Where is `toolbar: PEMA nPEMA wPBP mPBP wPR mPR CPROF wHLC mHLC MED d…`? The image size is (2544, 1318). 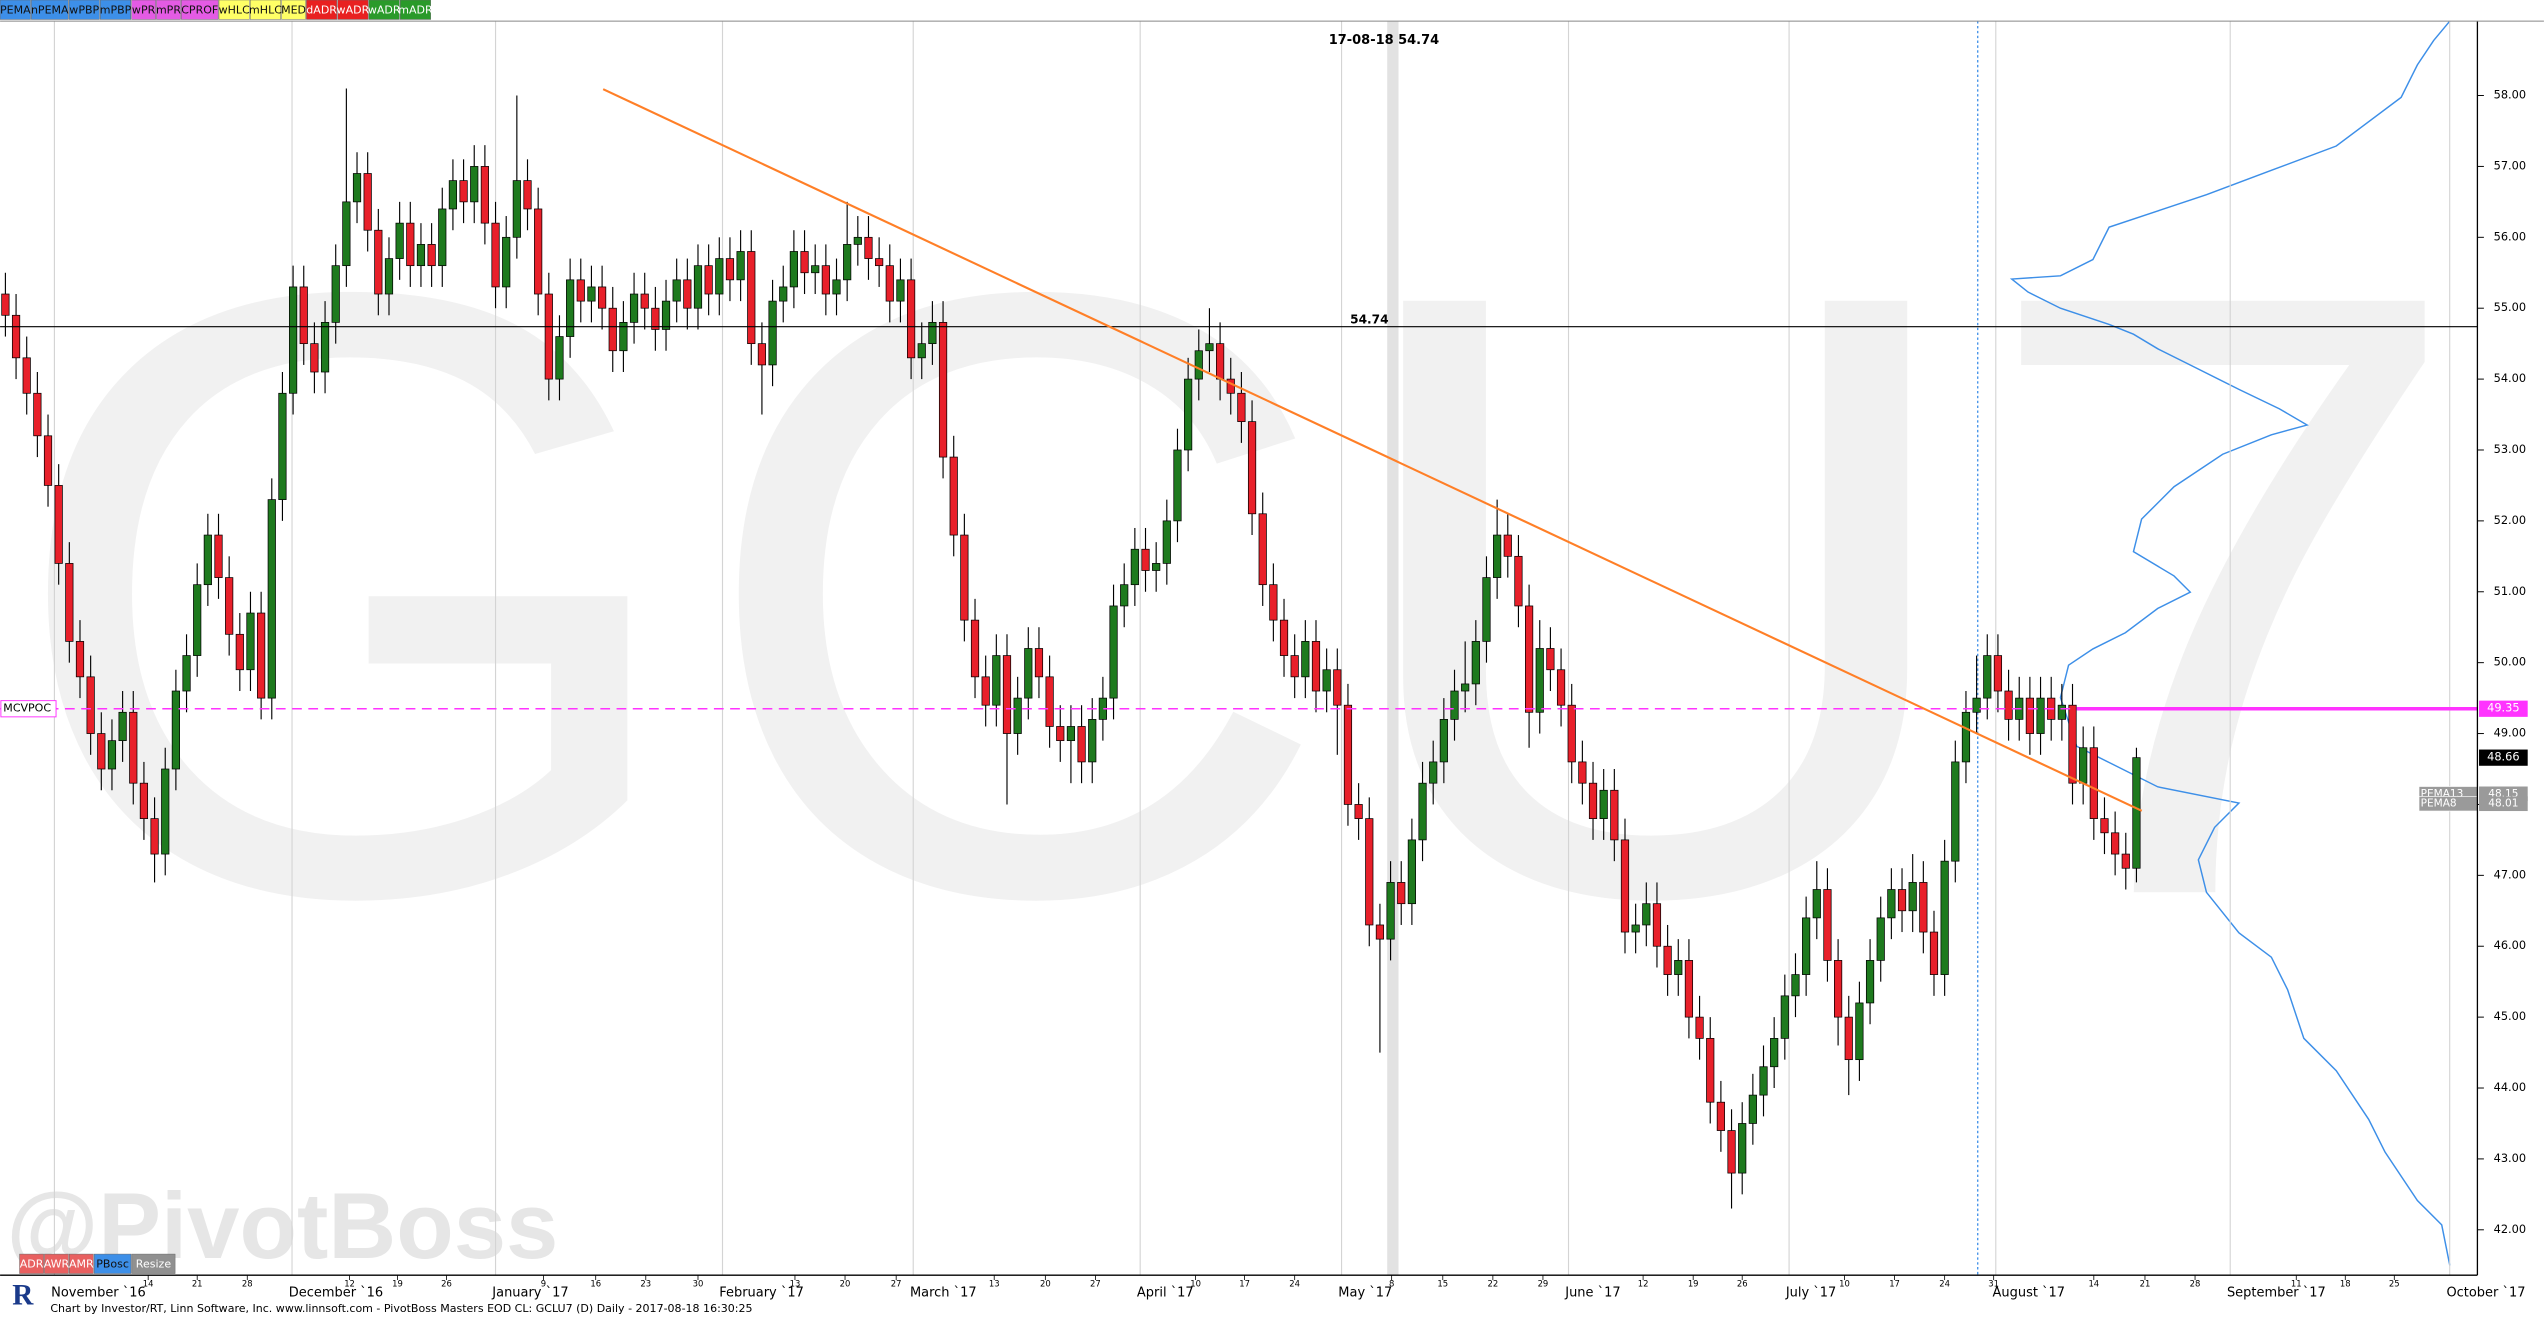
toolbar: PEMA nPEMA wPBP mPBP wPR mPR CPROF wHLC mHLC MED d… is located at coordinates (216, 10).